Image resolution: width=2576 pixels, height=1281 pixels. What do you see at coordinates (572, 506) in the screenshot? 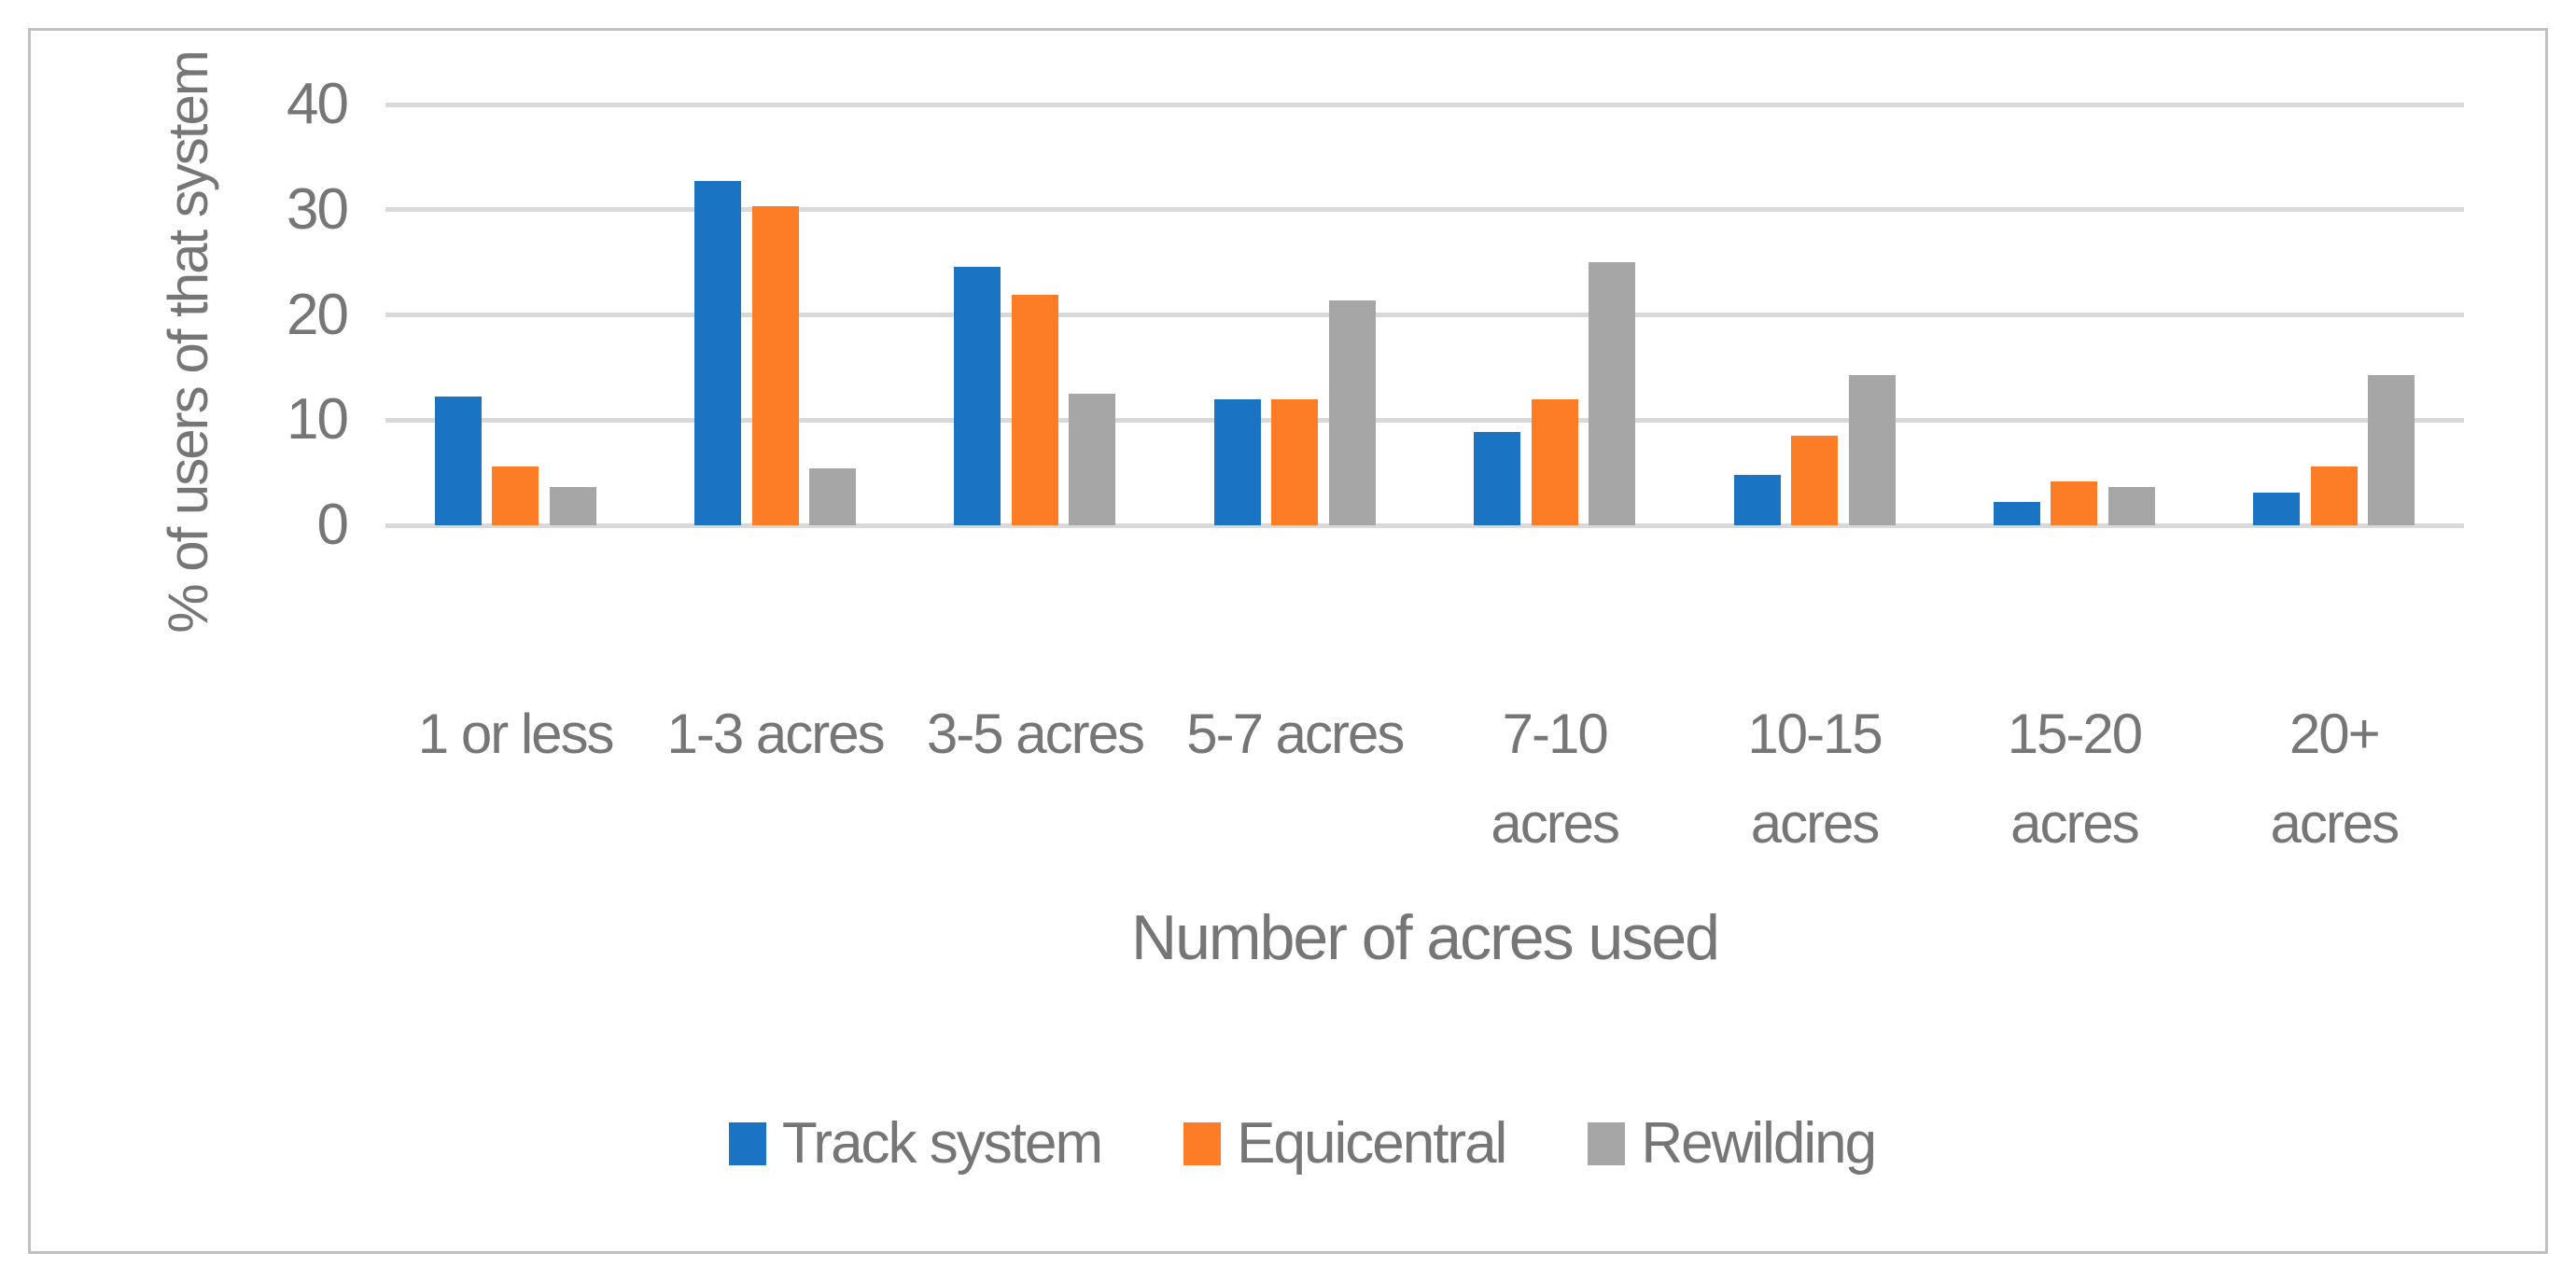
I see `bar-rewilding-1-or-less` at bounding box center [572, 506].